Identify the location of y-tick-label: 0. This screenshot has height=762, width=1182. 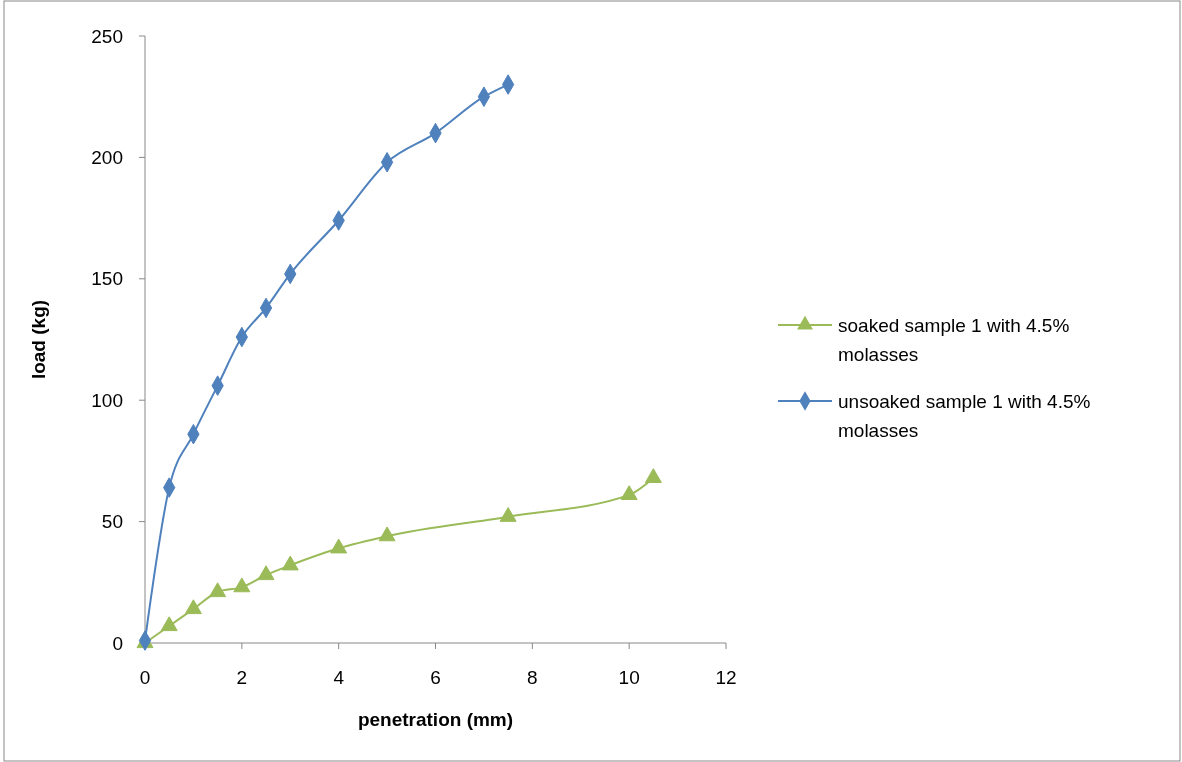
(117, 643).